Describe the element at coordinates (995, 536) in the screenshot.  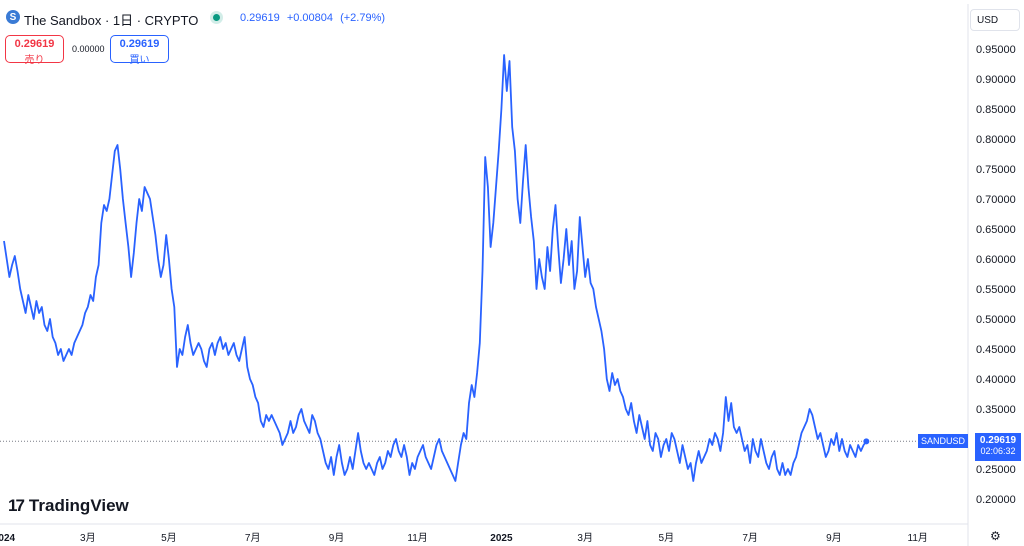
I see `settings-gear-icon: ⚙` at that location.